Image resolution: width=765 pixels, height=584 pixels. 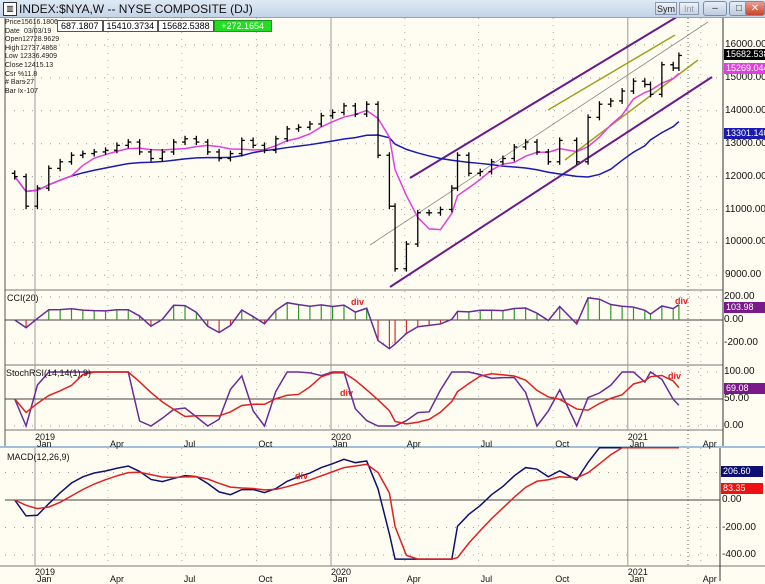 I want to click on macd-axis-label: -200.00, so click(x=739, y=527).